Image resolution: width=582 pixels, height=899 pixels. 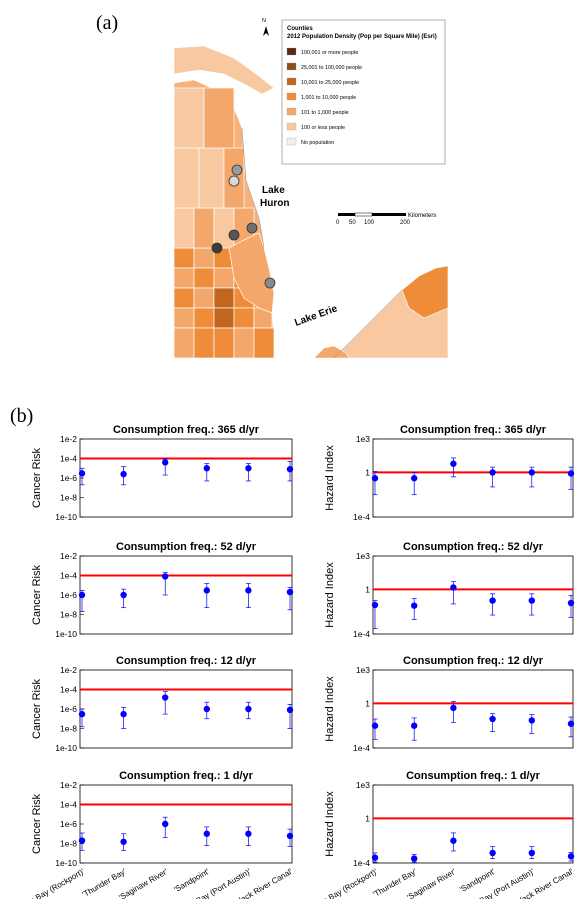 What do you see at coordinates (386, 219) in the screenshot?
I see `scale-bar: Kilometers 0 50 100 200` at bounding box center [386, 219].